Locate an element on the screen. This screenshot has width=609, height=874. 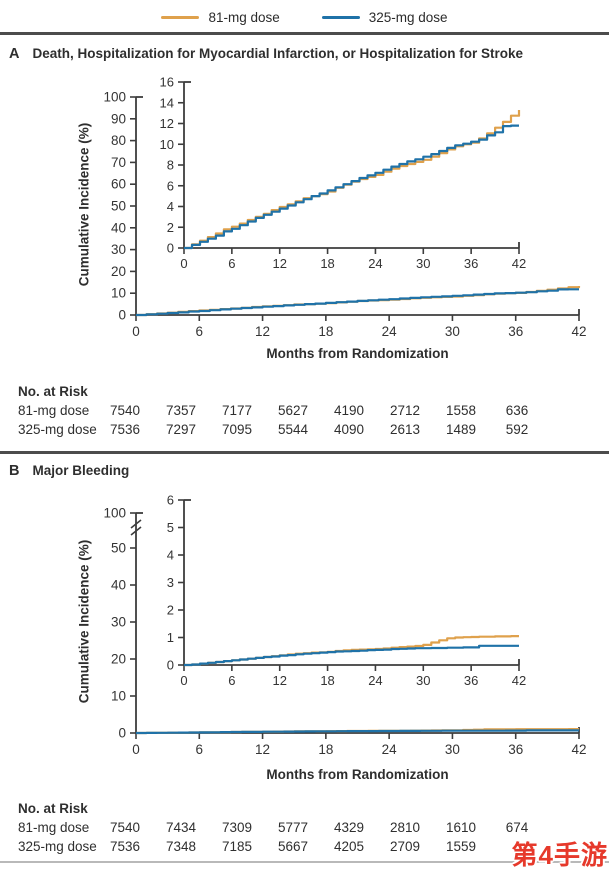
risk-value: 592 is located at coordinates (517, 429).